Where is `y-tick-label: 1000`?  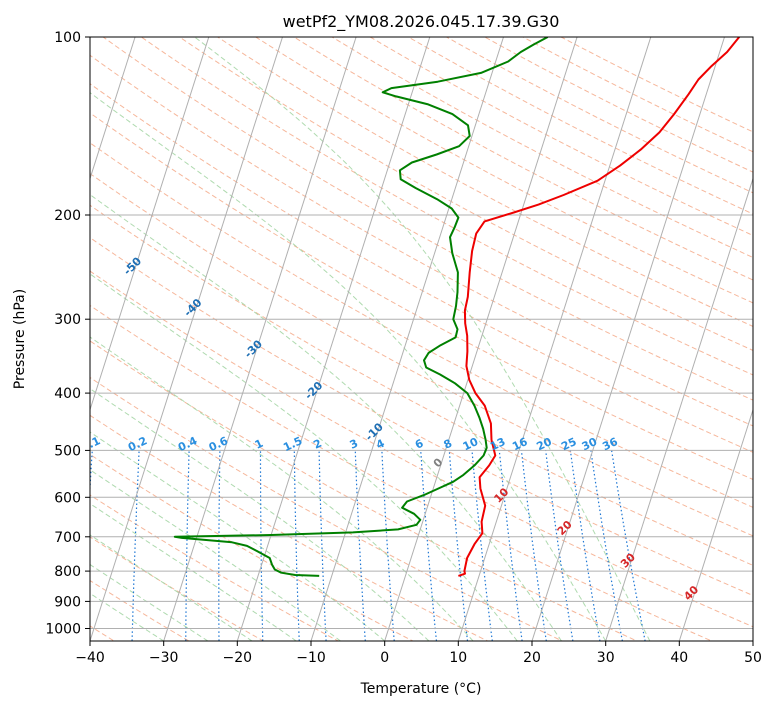
y-tick-label: 1000 is located at coordinates (63, 630).